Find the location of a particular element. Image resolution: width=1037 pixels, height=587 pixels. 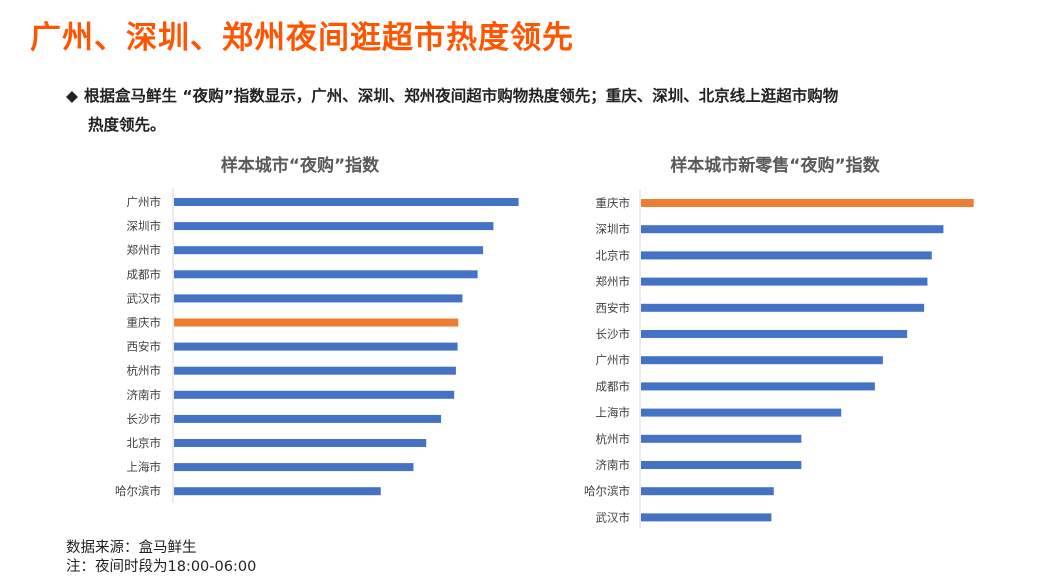

chart-1-category-label: 济南市 is located at coordinates (144, 395).